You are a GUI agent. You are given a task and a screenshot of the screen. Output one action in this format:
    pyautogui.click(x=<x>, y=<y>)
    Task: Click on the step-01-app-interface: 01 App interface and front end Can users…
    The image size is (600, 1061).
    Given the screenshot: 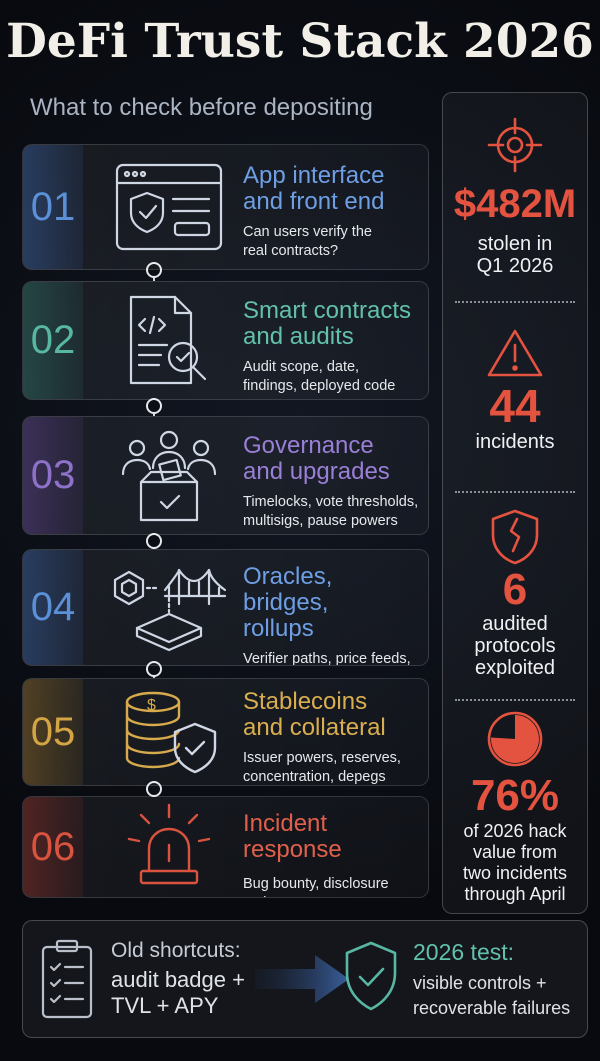 What is the action you would take?
    pyautogui.click(x=225, y=207)
    